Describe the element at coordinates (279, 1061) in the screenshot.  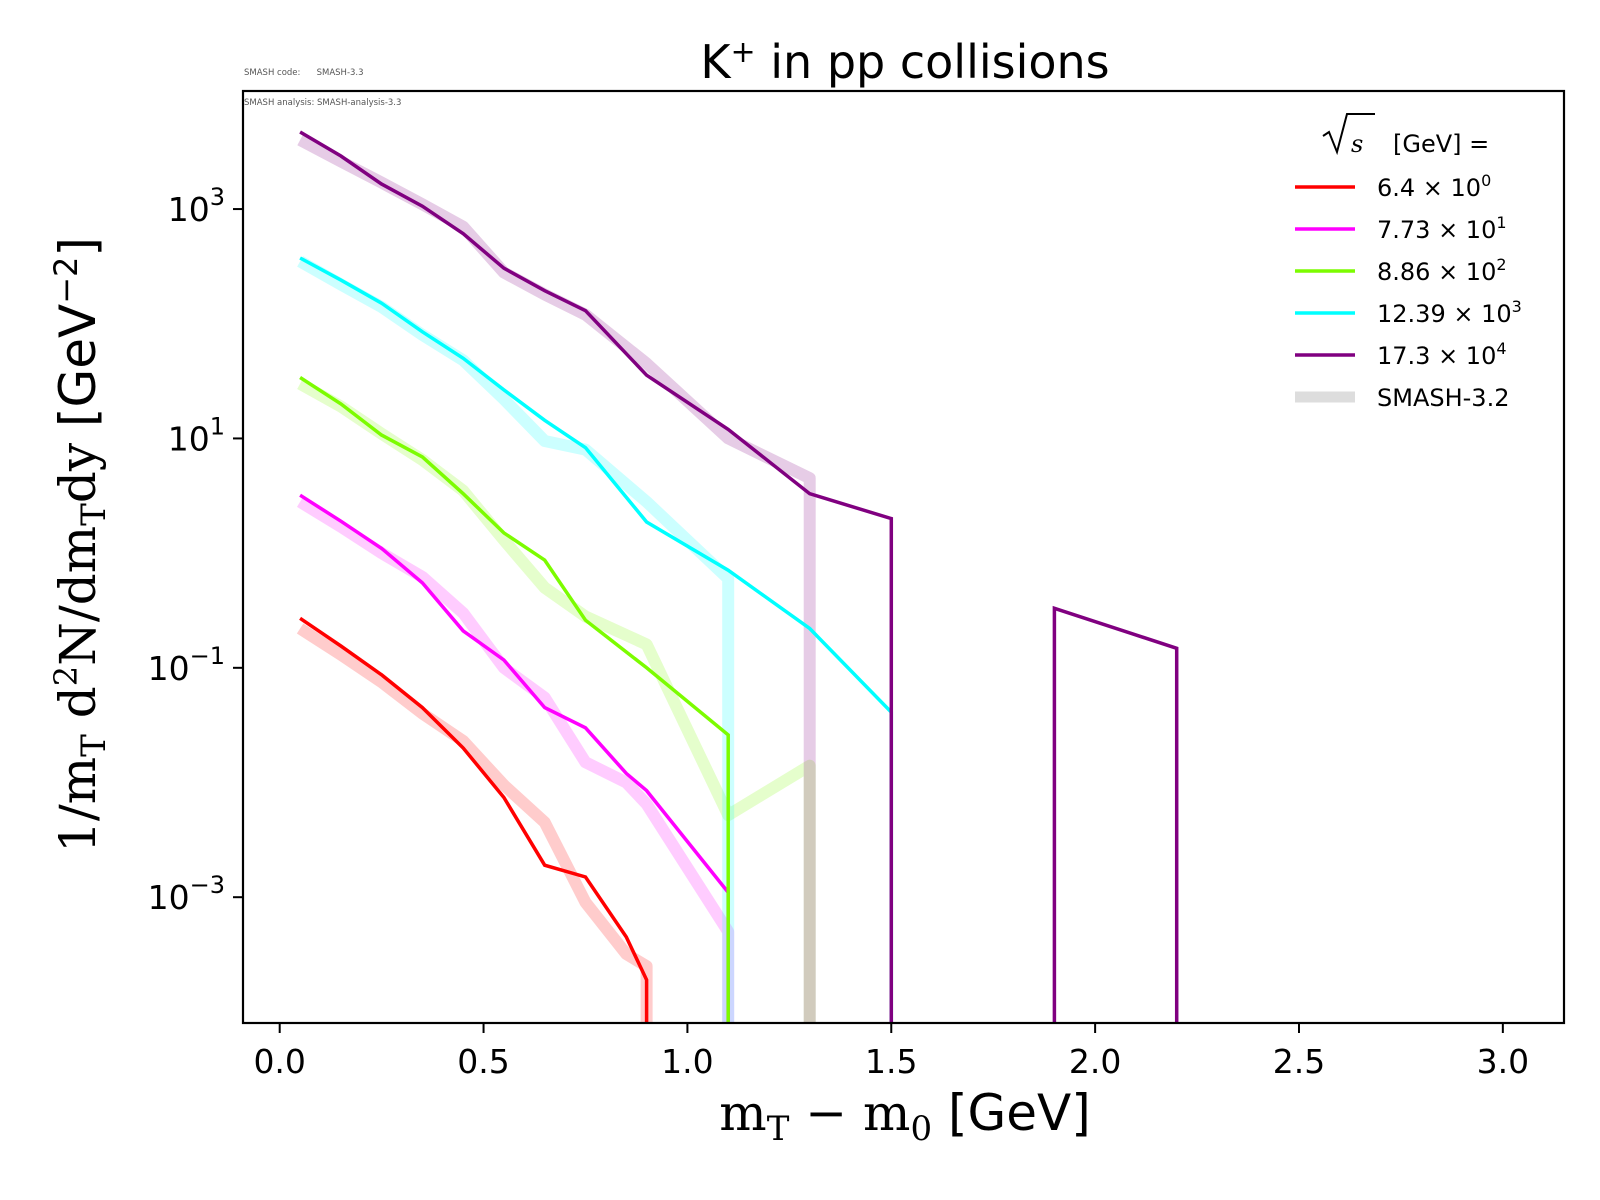
I see `x-tick-label: 0.0` at that location.